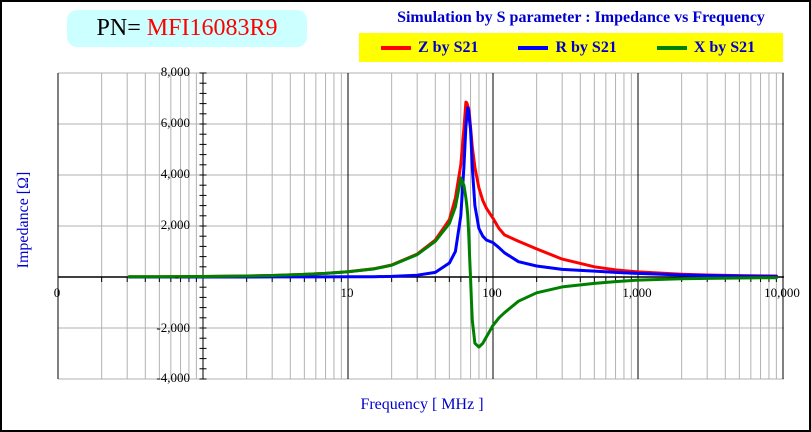 This screenshot has height=432, width=811. Describe the element at coordinates (175, 173) in the screenshot. I see `y-tick-4000: 4,000` at that location.